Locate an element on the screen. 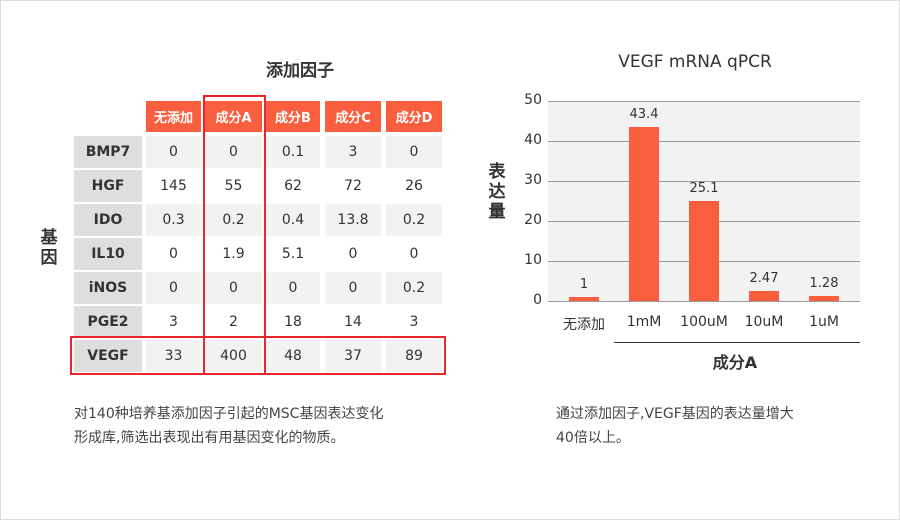 This screenshot has width=900, height=520. x-tick-label: 无添加 is located at coordinates (584, 325).